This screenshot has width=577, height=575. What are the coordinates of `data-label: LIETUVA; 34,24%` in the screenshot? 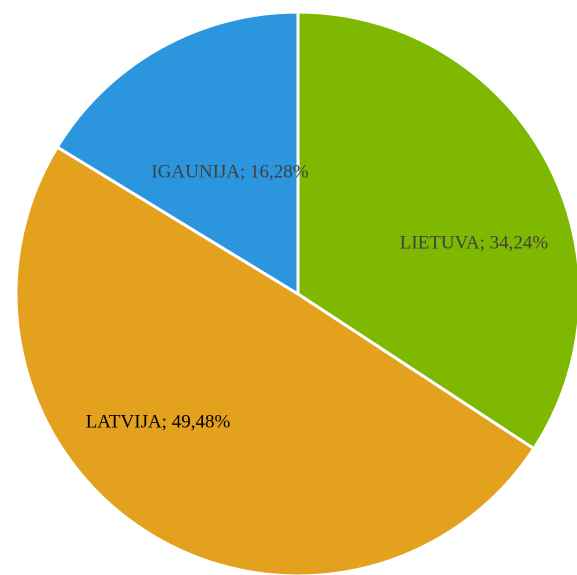 It's located at (474, 242).